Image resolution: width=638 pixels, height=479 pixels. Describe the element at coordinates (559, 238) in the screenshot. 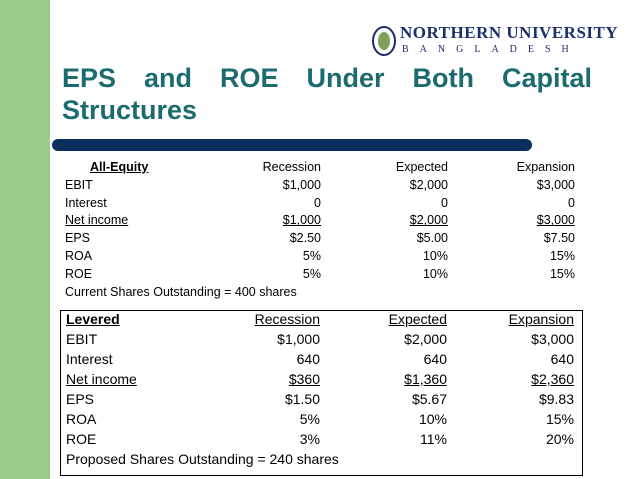

I see `value-cell: $7.50` at that location.